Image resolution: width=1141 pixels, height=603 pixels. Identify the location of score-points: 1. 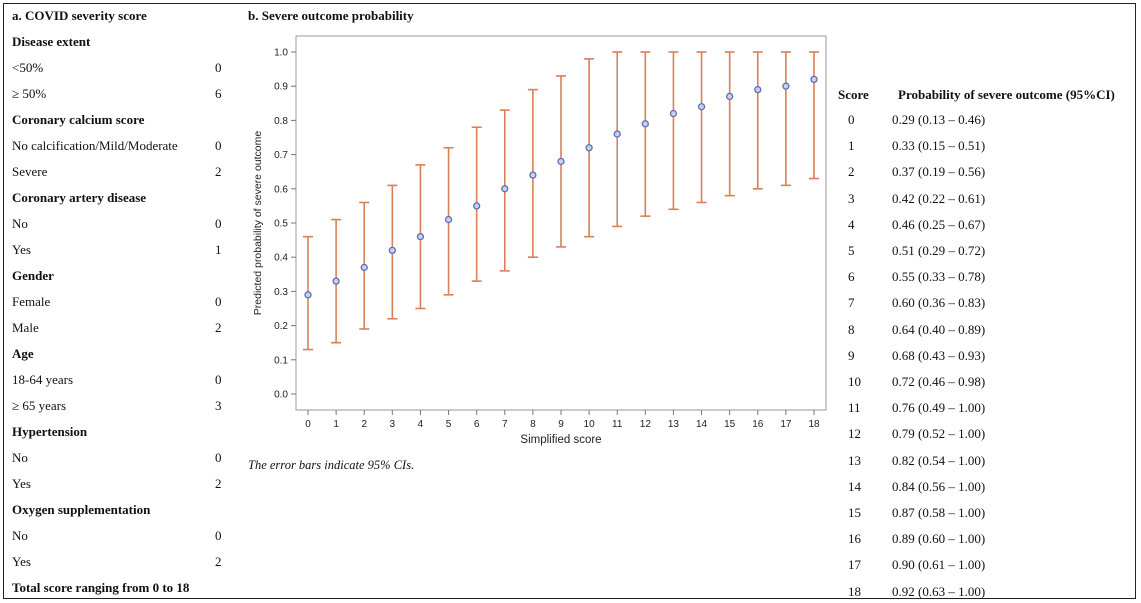
(218, 249).